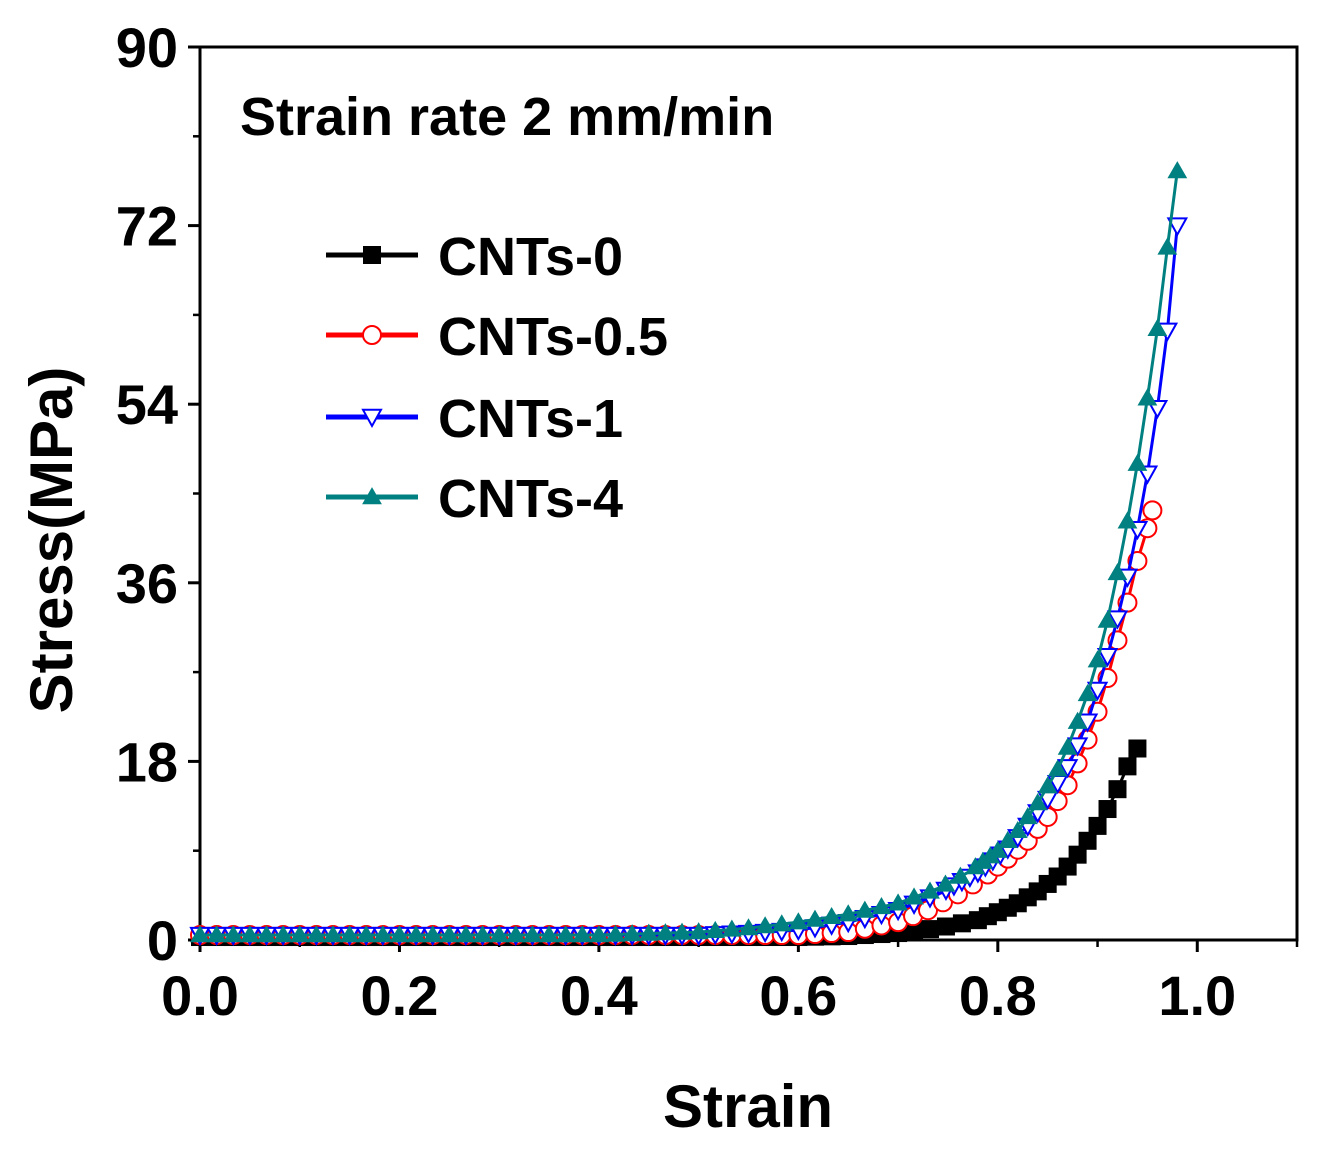  I want to click on x-tick-label: 0.8, so click(998, 995).